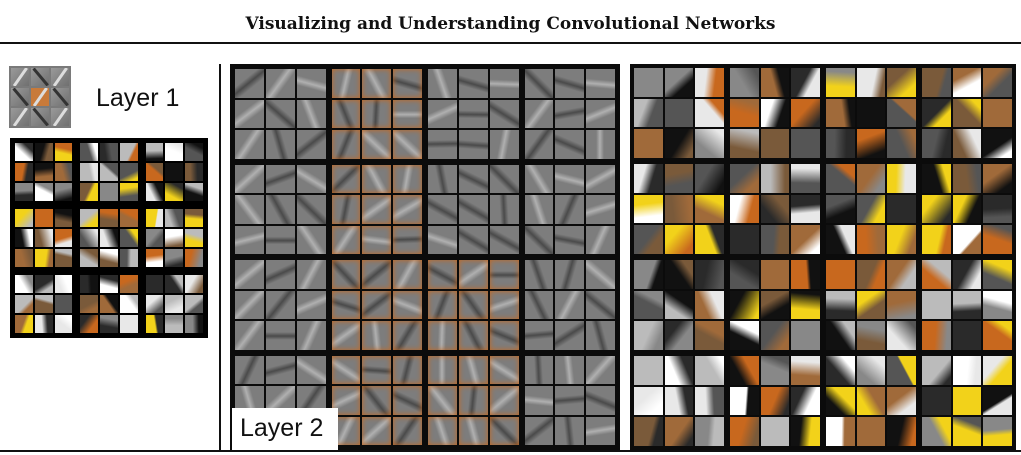  I want to click on footer-rule, so click(510, 451).